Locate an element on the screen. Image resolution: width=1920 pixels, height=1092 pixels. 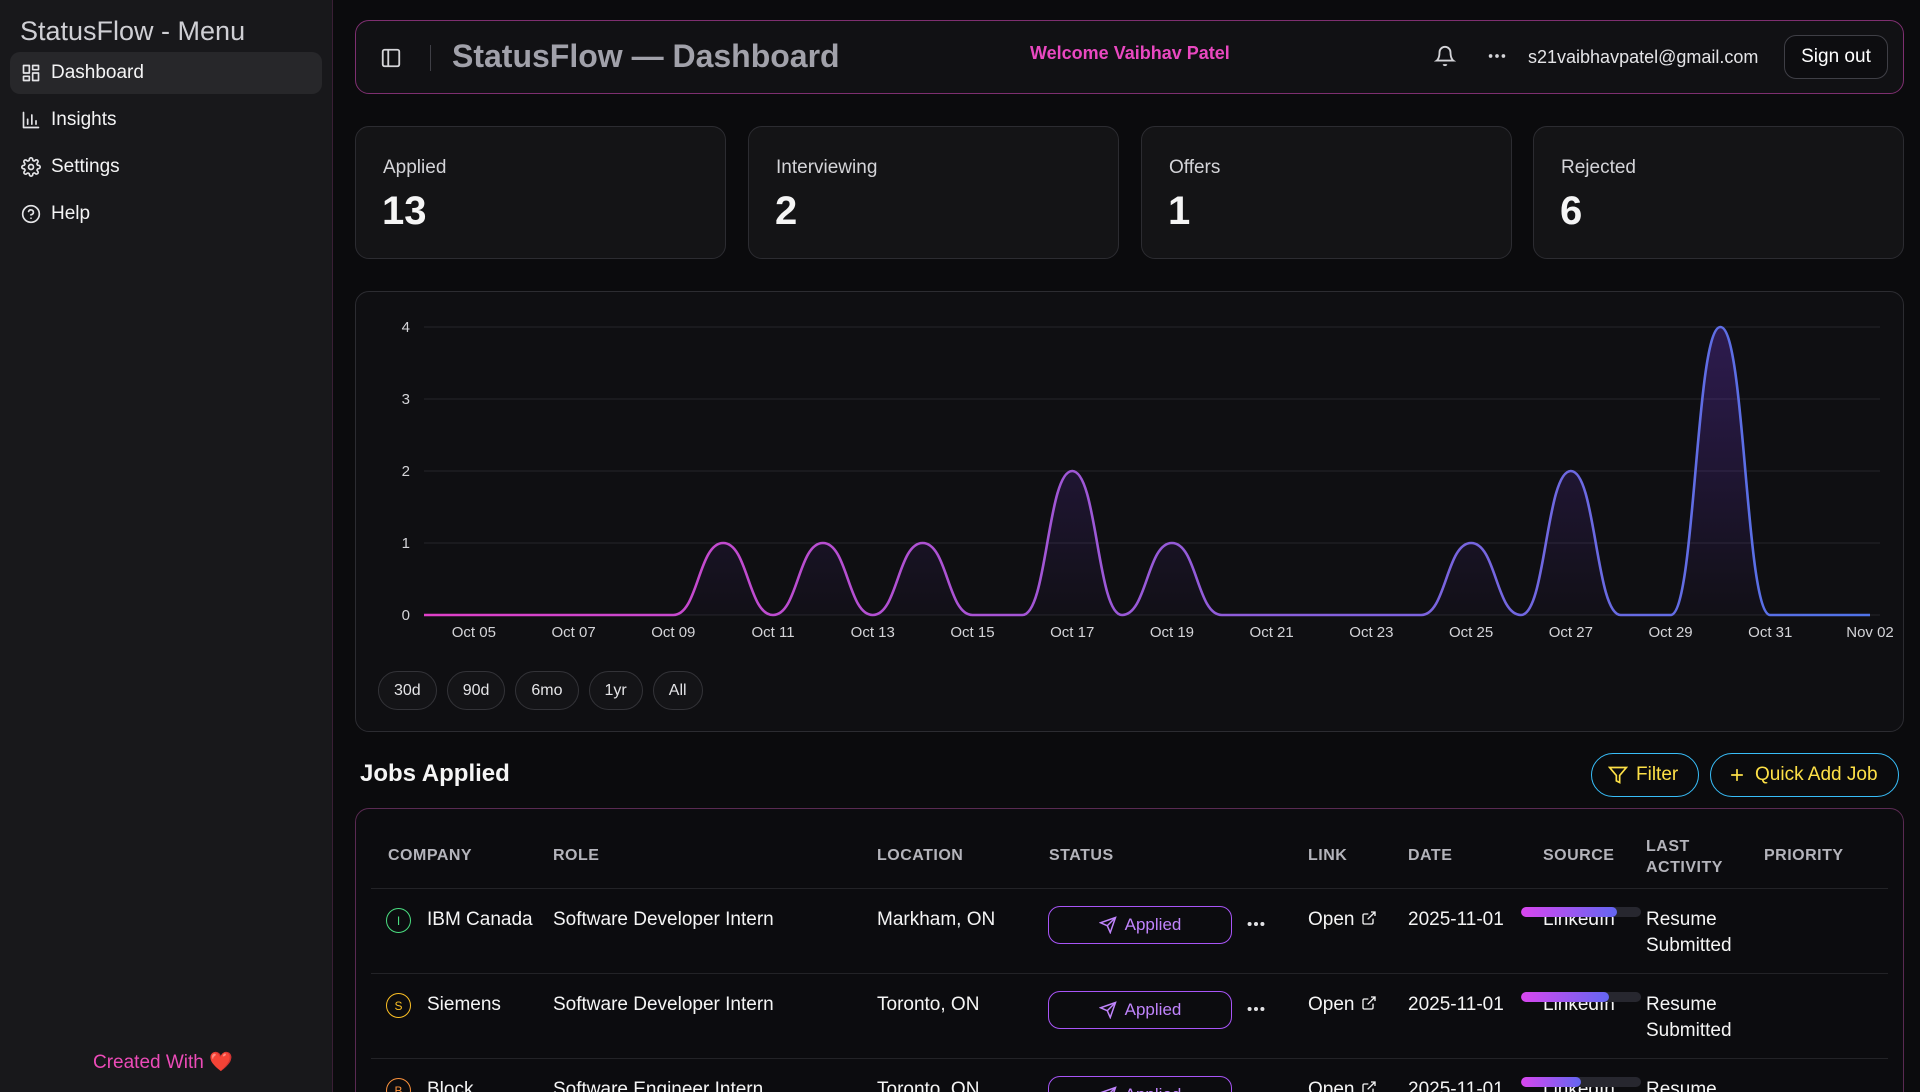
filter-button: Filter is located at coordinates (1645, 775).